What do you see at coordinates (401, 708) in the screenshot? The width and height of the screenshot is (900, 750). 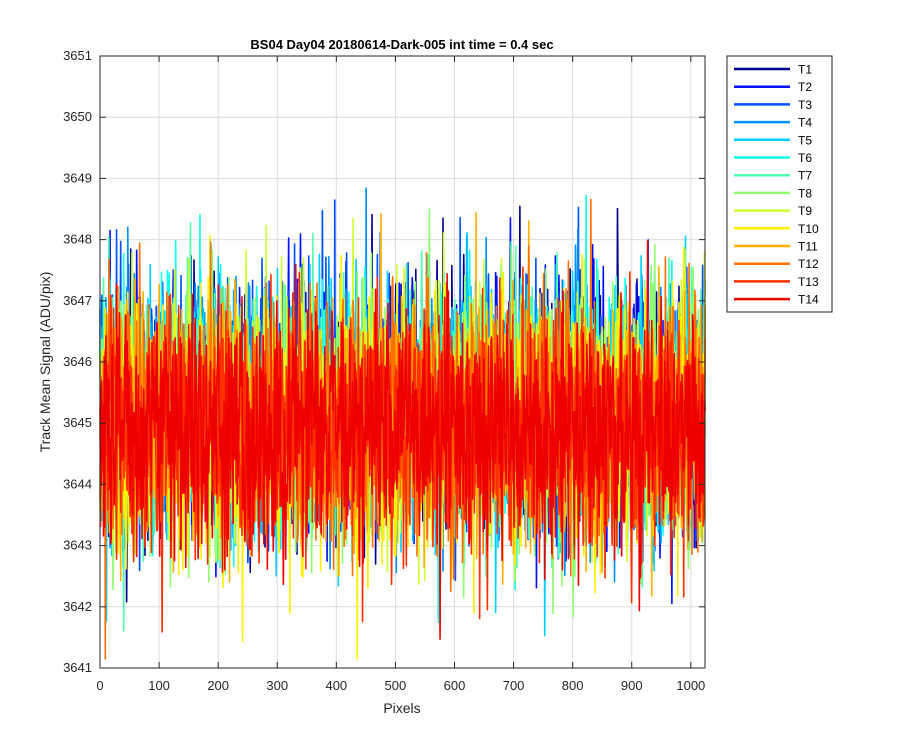 I see `x-axis-label: Pixels` at bounding box center [401, 708].